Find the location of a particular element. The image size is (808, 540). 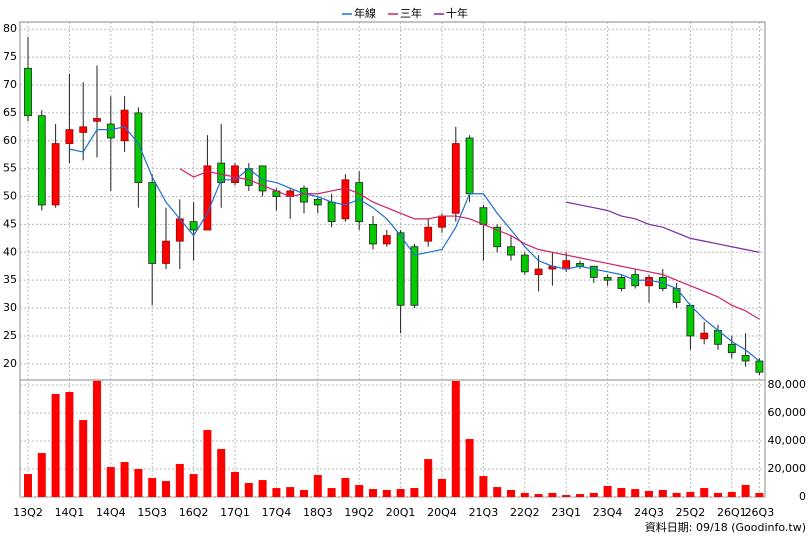

y-tick-label: 70 is located at coordinates (10, 84).